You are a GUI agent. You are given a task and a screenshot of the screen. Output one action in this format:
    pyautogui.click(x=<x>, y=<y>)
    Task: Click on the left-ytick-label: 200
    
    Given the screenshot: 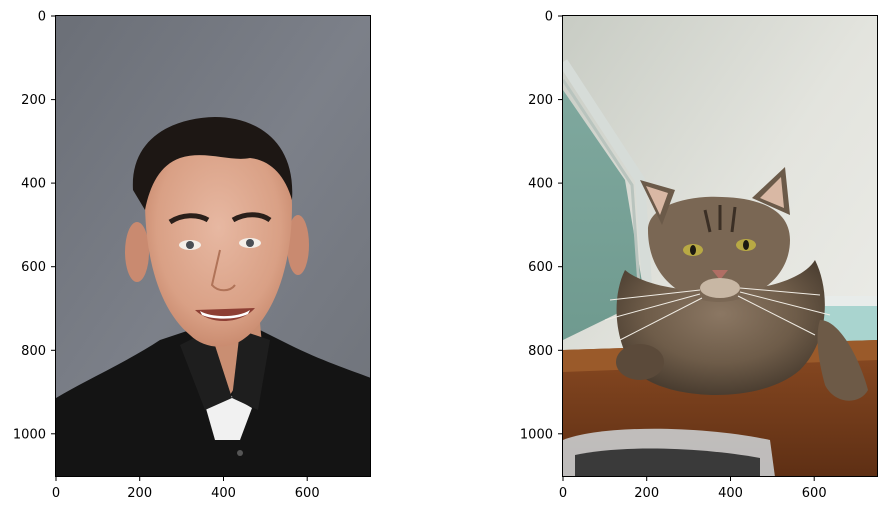 What is the action you would take?
    pyautogui.click(x=33, y=100)
    